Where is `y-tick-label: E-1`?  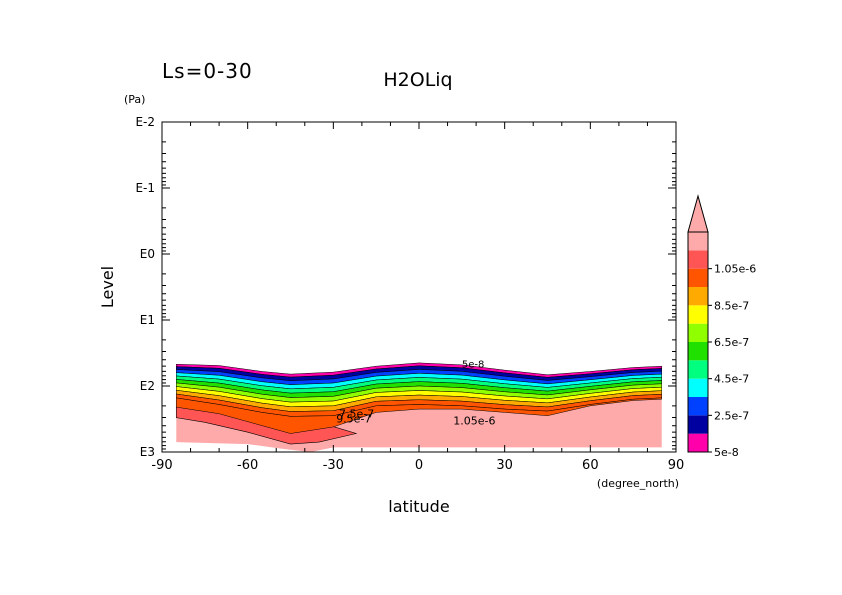
y-tick-label: E-1 is located at coordinates (145, 188).